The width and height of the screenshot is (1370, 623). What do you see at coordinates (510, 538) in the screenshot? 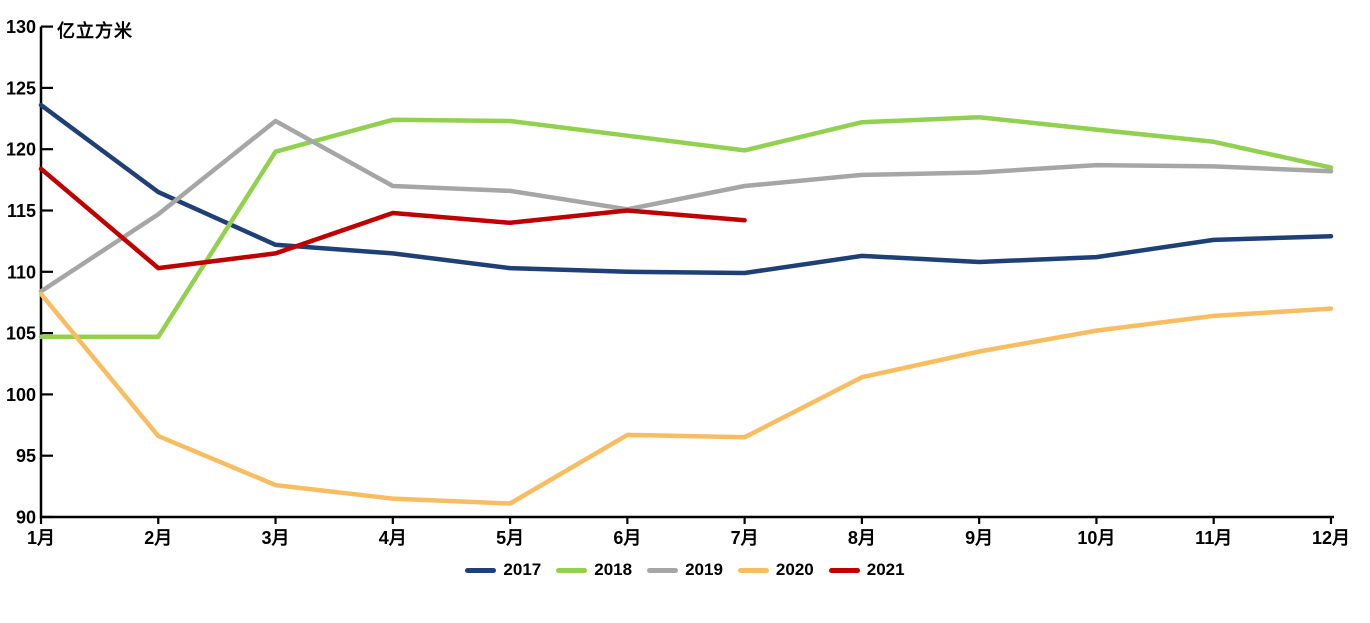
I see `x-tick-label: 5月` at bounding box center [510, 538].